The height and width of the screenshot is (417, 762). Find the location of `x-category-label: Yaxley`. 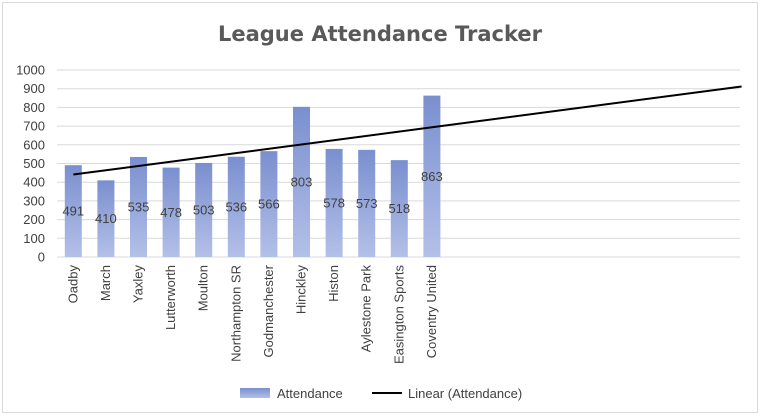

x-category-label: Yaxley is located at coordinates (138, 284).